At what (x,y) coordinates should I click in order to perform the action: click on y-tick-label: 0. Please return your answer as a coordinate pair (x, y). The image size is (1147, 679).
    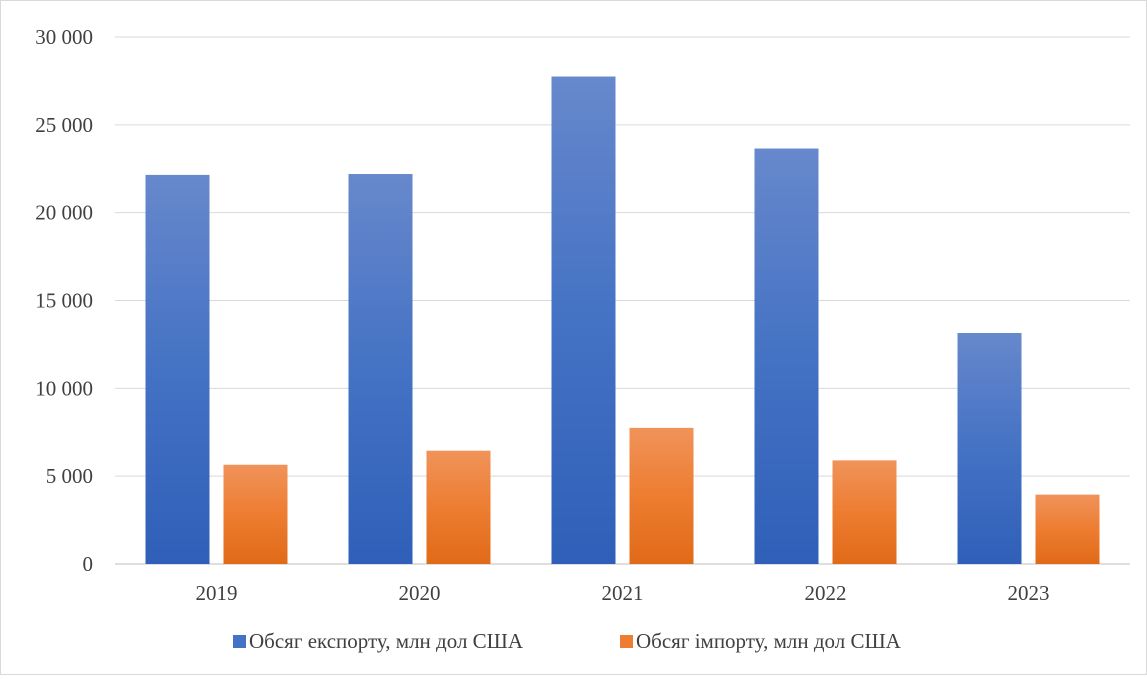
    Looking at the image, I should click on (88, 564).